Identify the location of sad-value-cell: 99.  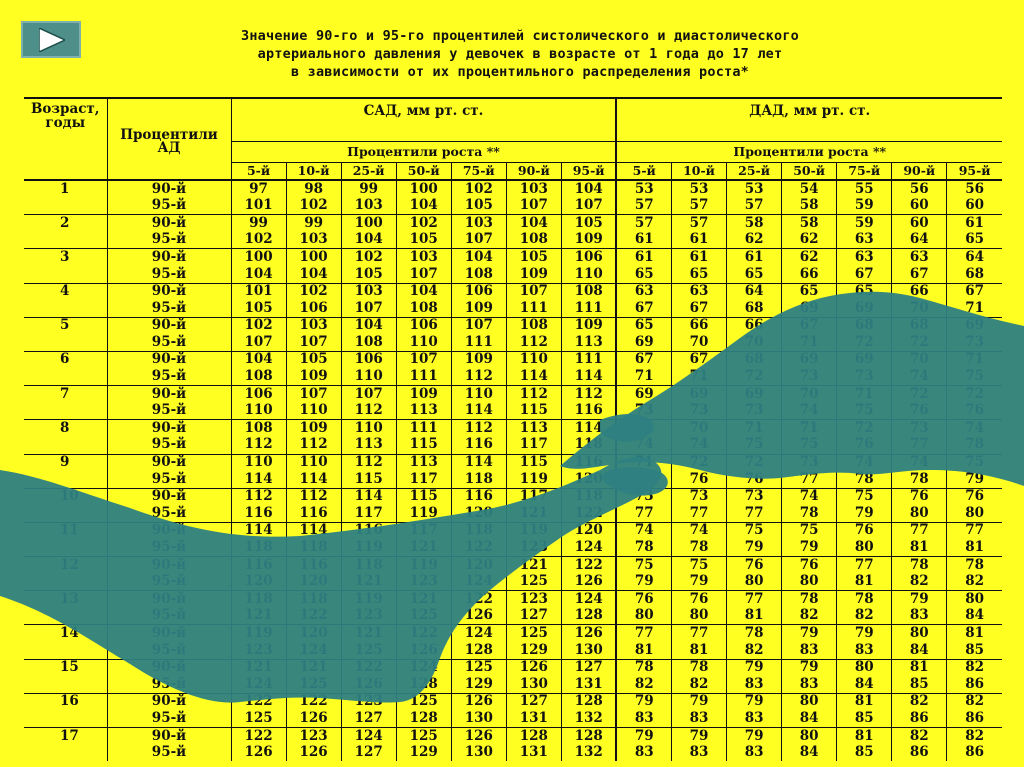
(259, 223).